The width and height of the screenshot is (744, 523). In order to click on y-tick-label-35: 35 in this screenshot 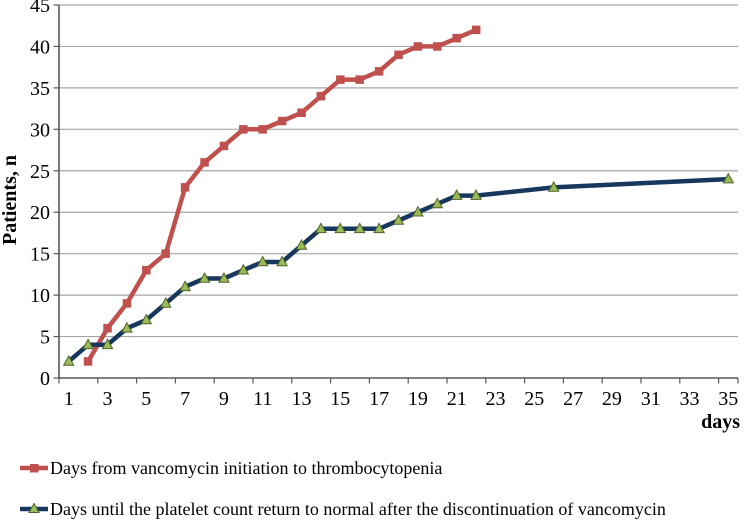, I will do `click(40, 89)`.